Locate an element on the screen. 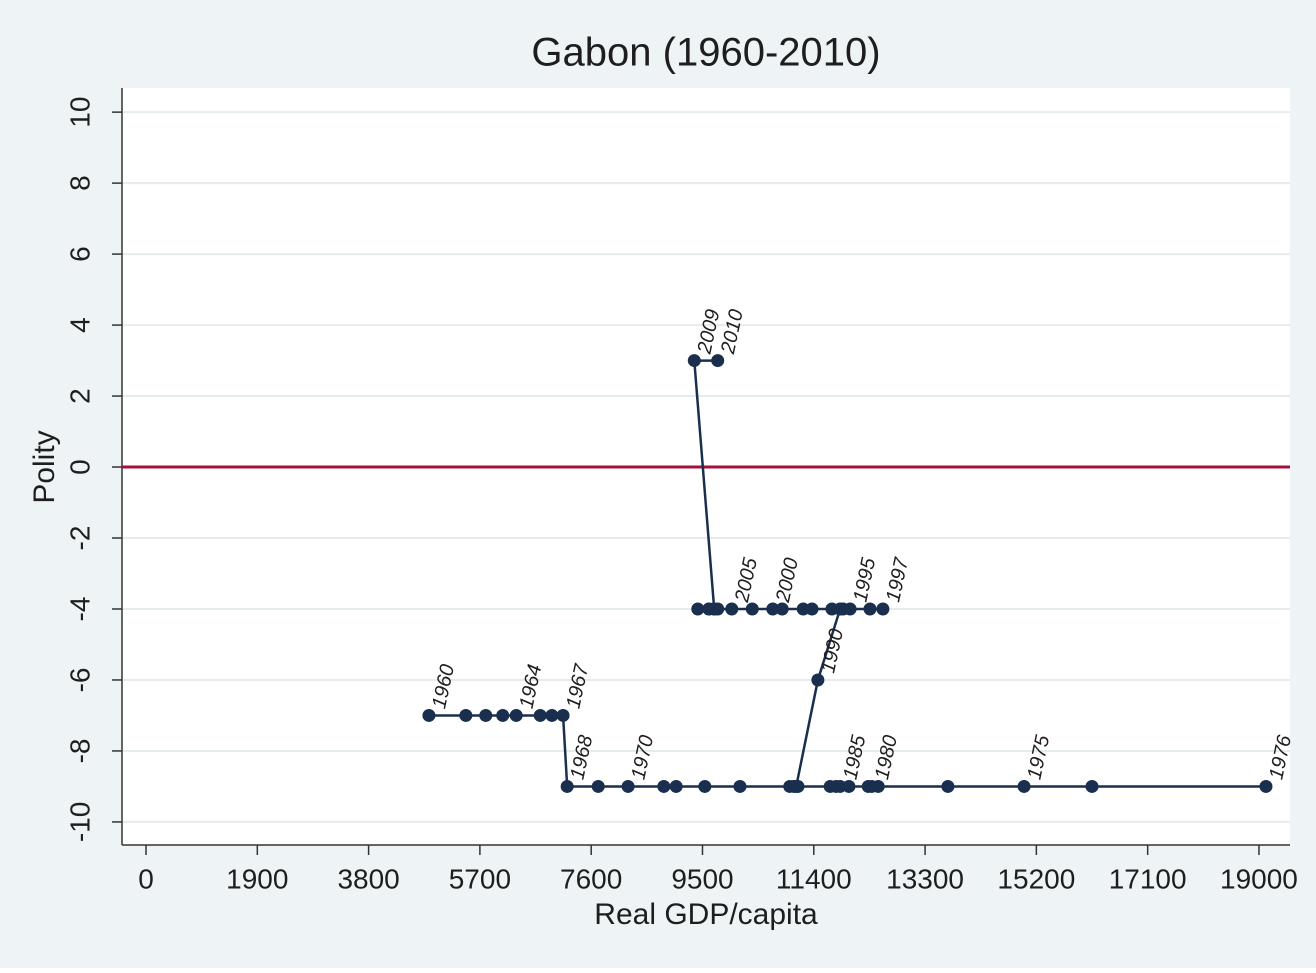 The image size is (1316, 973). x-tick-label: 1900 is located at coordinates (257, 878).